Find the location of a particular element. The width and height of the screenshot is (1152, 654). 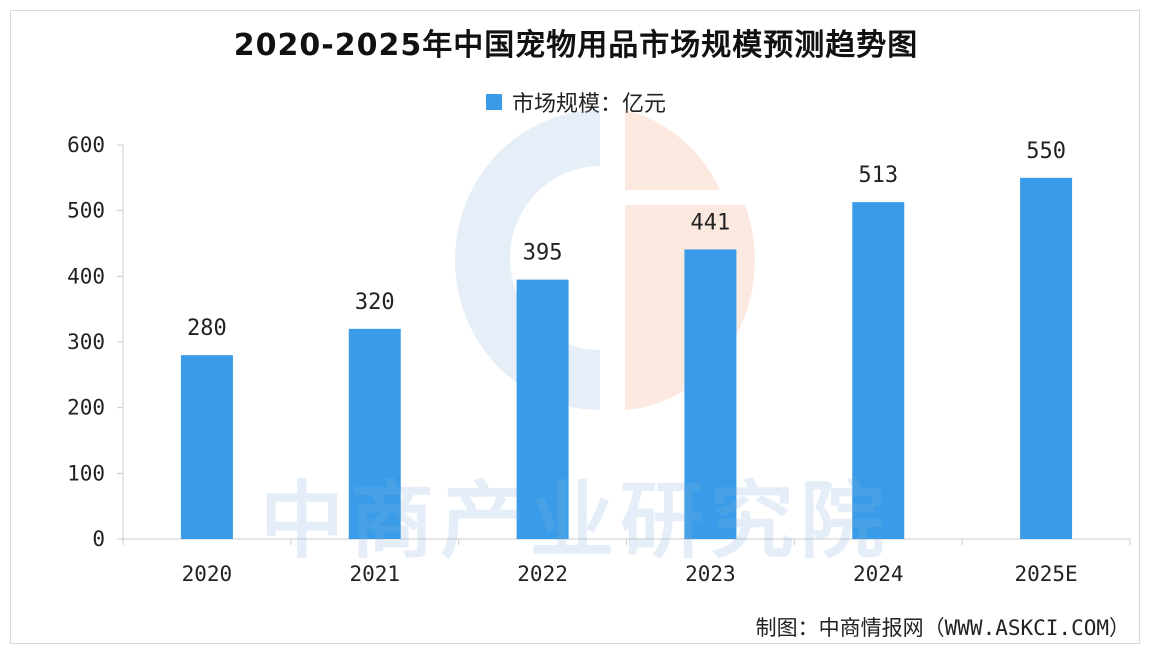

legend-label: 市场规模：亿元 is located at coordinates (588, 104).